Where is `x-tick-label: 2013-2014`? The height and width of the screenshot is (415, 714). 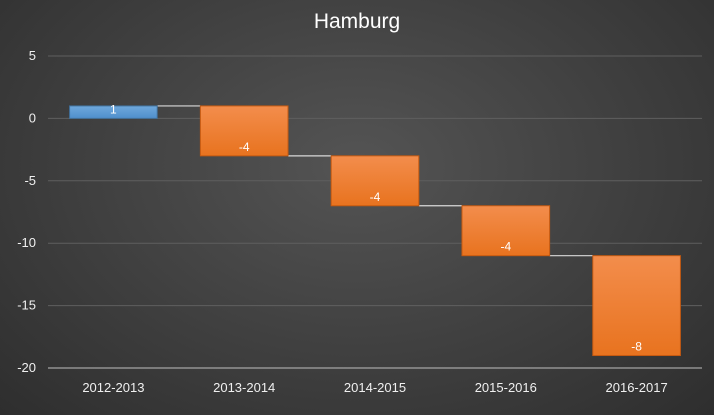 x-tick-label: 2013-2014 is located at coordinates (244, 387).